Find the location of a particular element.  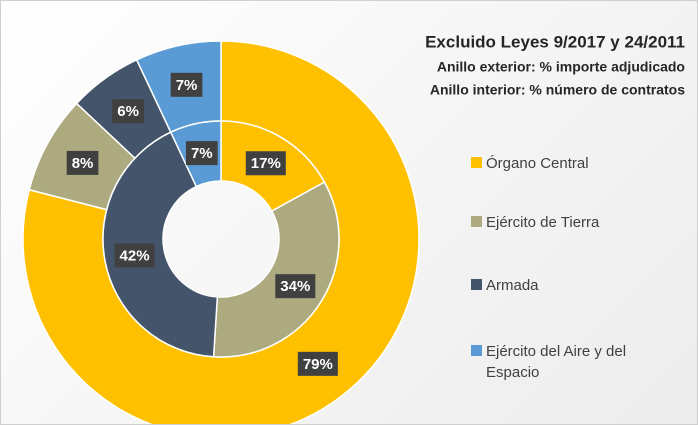

legend-label: Armada is located at coordinates (512, 285).